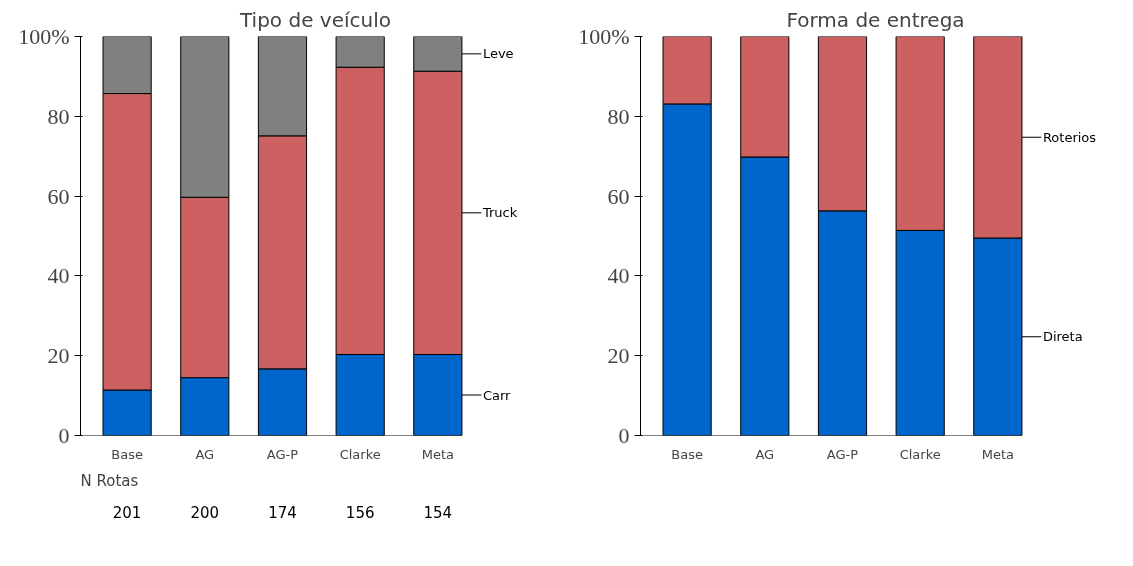  I want to click on legend-label: Leve, so click(498, 54).